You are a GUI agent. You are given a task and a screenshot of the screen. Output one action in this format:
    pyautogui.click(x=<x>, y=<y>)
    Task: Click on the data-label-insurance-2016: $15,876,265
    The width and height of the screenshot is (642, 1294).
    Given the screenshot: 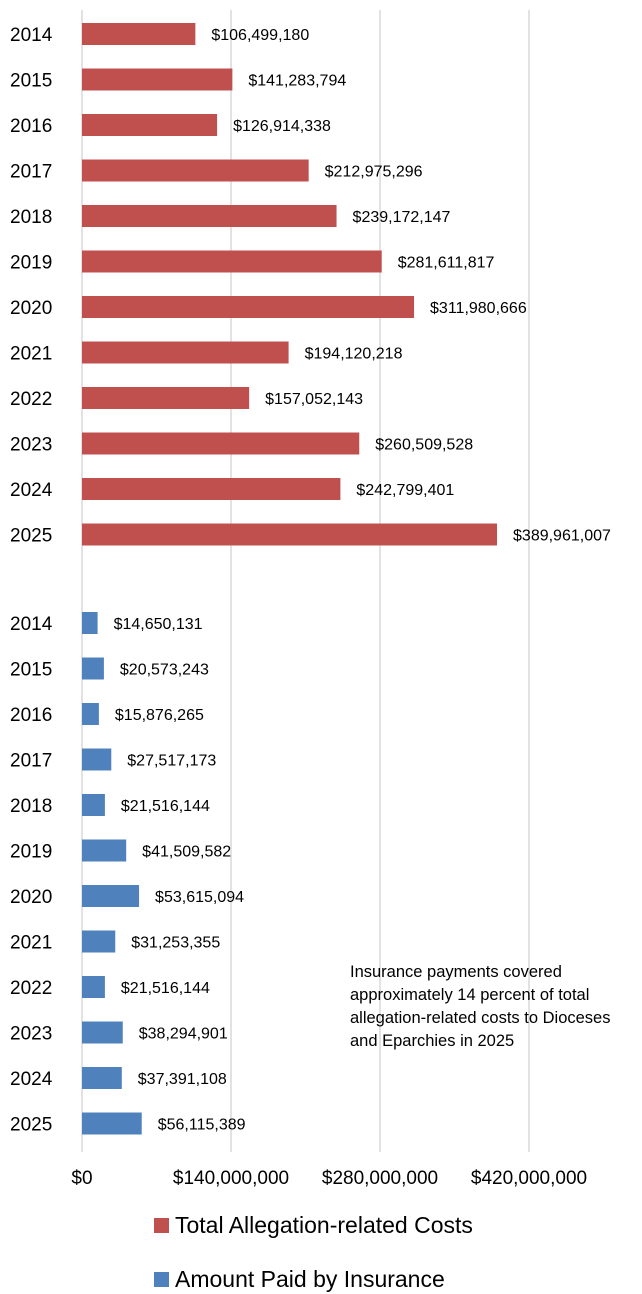 What is the action you would take?
    pyautogui.click(x=159, y=715)
    